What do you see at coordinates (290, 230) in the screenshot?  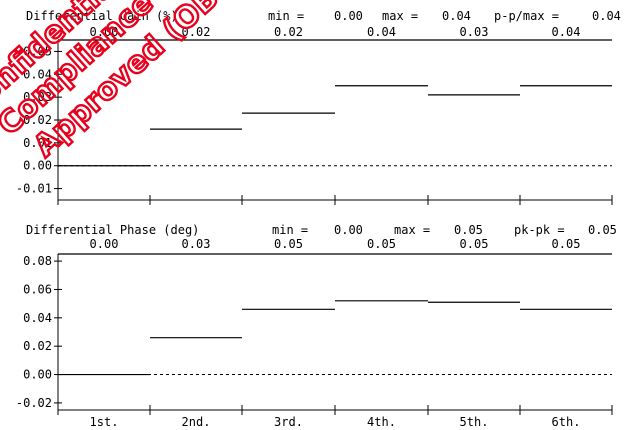 I see `phase-min-label: min =` at bounding box center [290, 230].